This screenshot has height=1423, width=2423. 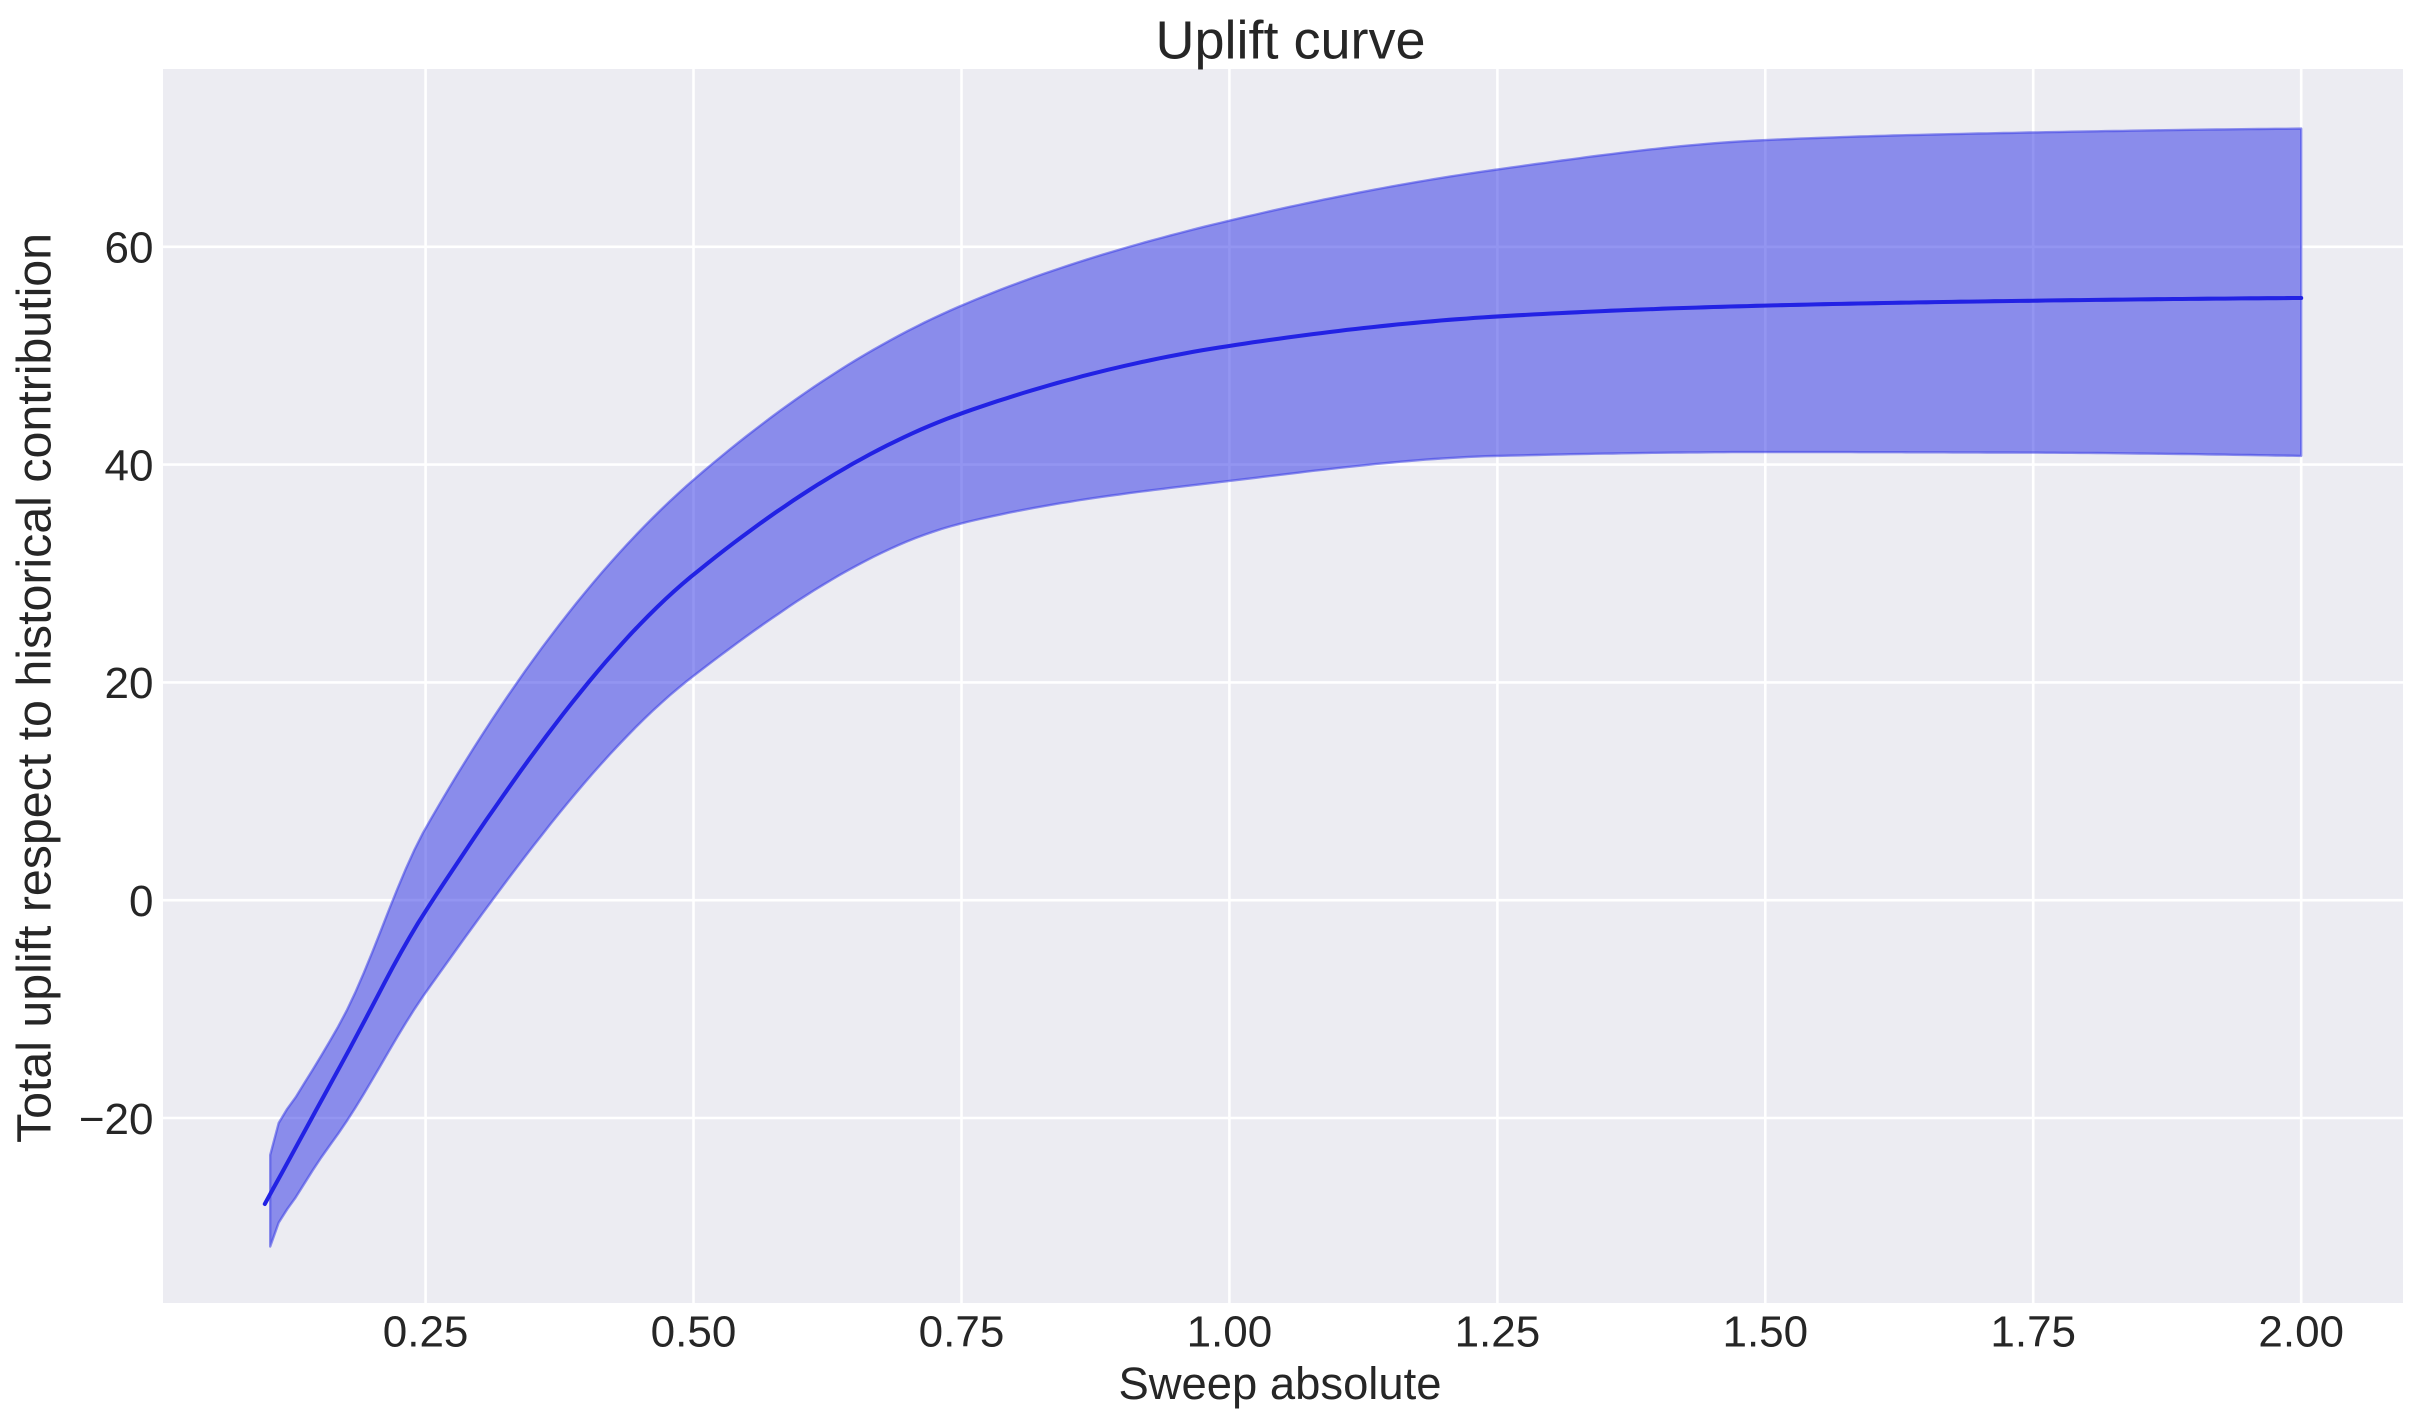 I want to click on svg-text: Uplift curve, so click(x=1290, y=41).